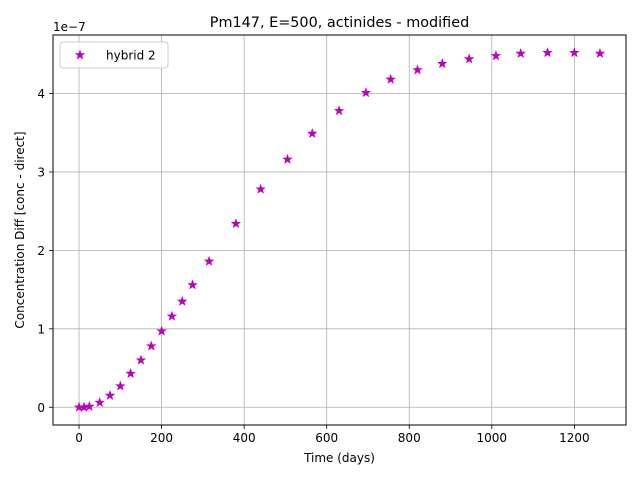 Image resolution: width=640 pixels, height=480 pixels. Describe the element at coordinates (20, 229) in the screenshot. I see `y-axis-label: Concentration Diff [conc - direct]` at that location.